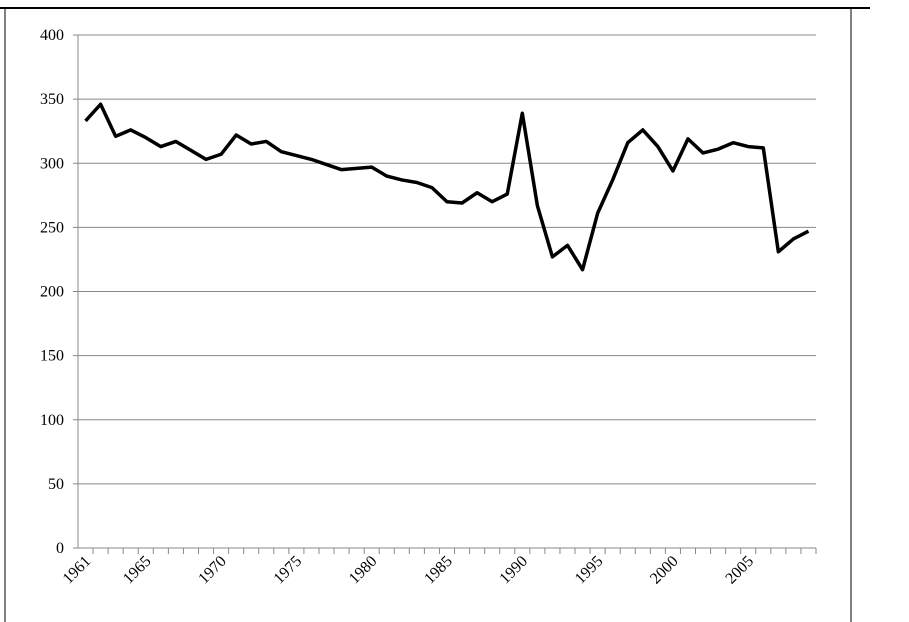 The image size is (909, 622). Describe the element at coordinates (52, 420) in the screenshot. I see `y-tick-label: 100` at that location.